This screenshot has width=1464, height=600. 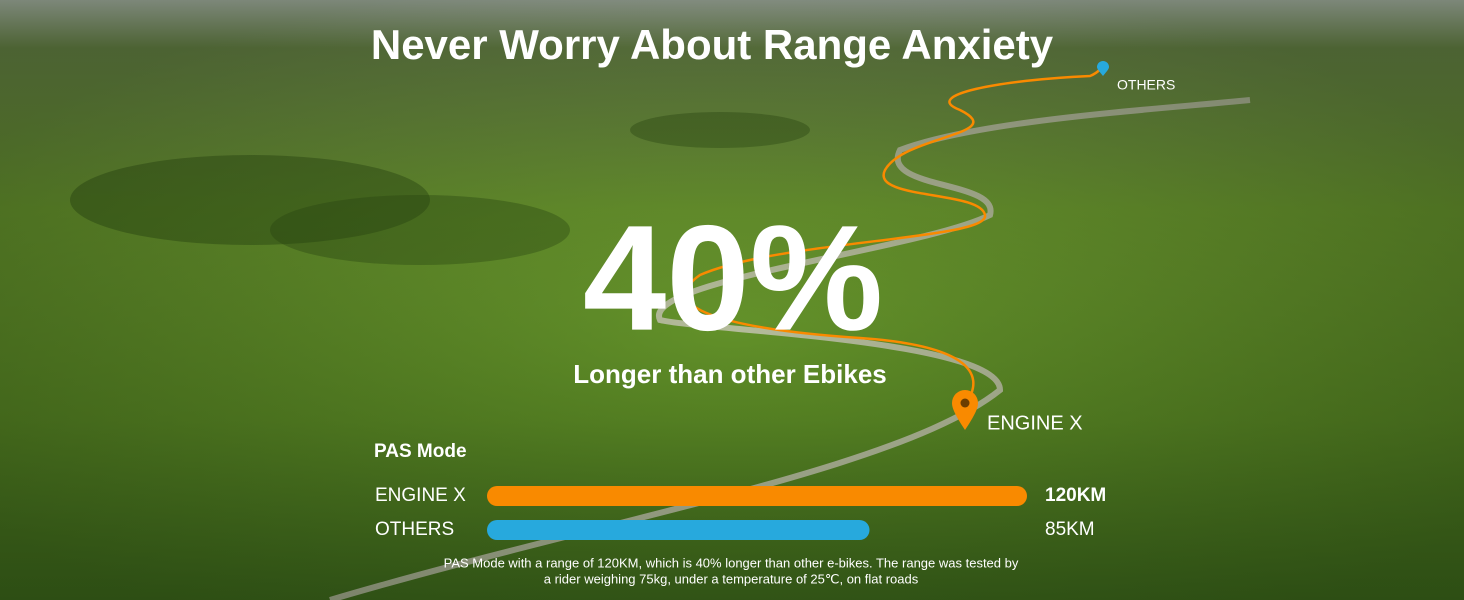 What do you see at coordinates (1070, 529) in the screenshot?
I see `value-label: 85KM` at bounding box center [1070, 529].